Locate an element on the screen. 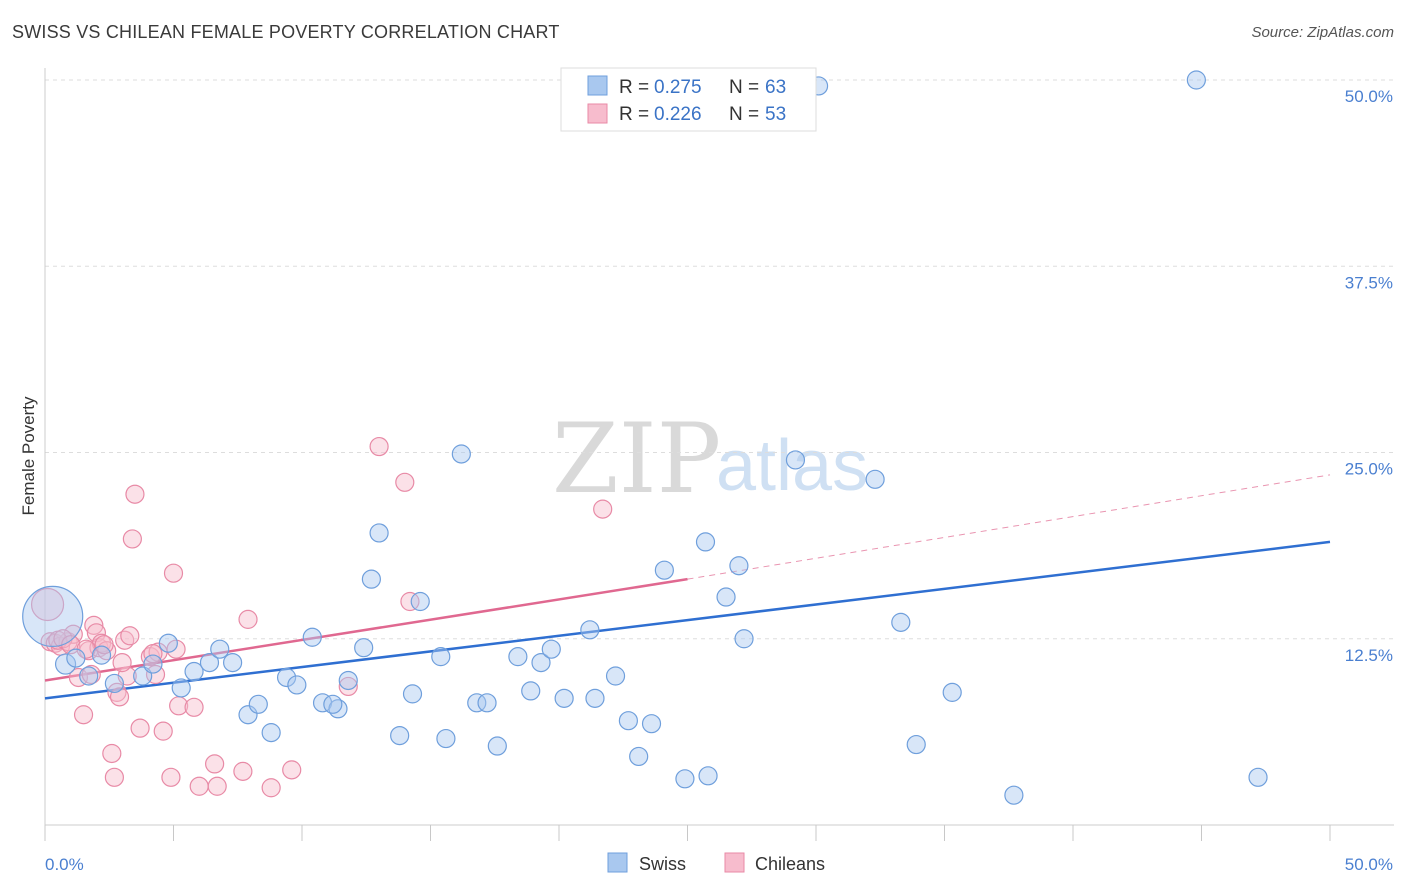 This screenshot has width=1406, height=892. legend-chileans-r-value: 0.226 is located at coordinates (678, 114).